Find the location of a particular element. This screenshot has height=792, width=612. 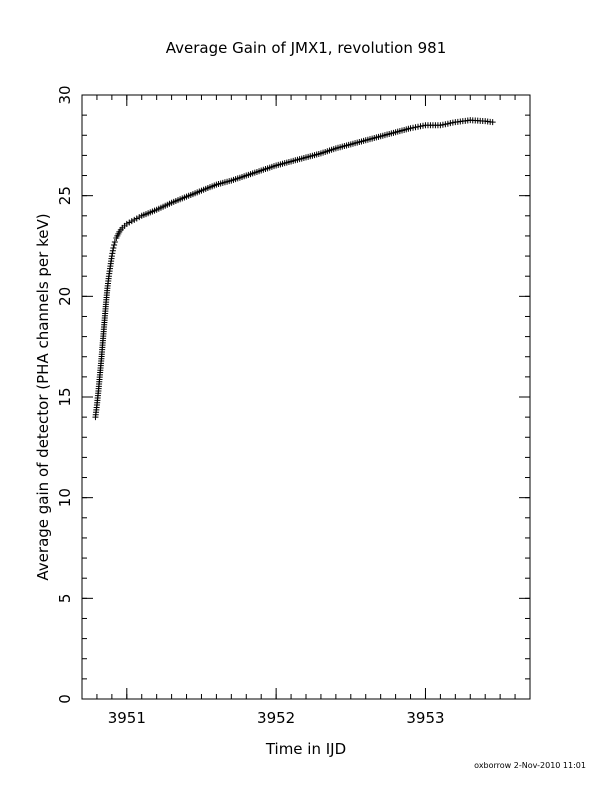

y-tick-label: 10 is located at coordinates (65, 497).